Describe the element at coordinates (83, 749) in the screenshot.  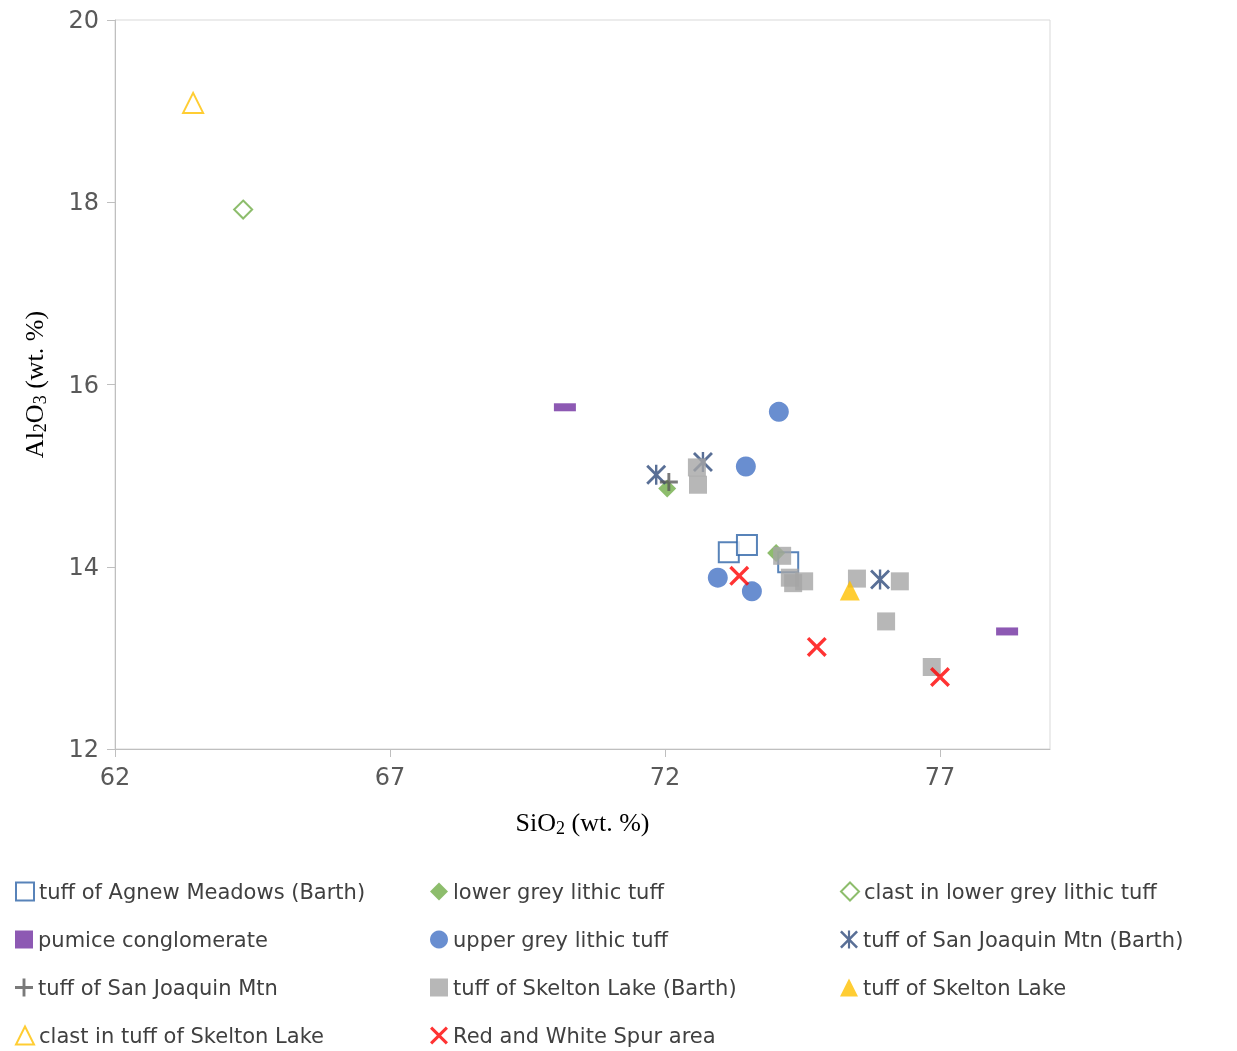
I see `y-tick-label: 12` at that location.